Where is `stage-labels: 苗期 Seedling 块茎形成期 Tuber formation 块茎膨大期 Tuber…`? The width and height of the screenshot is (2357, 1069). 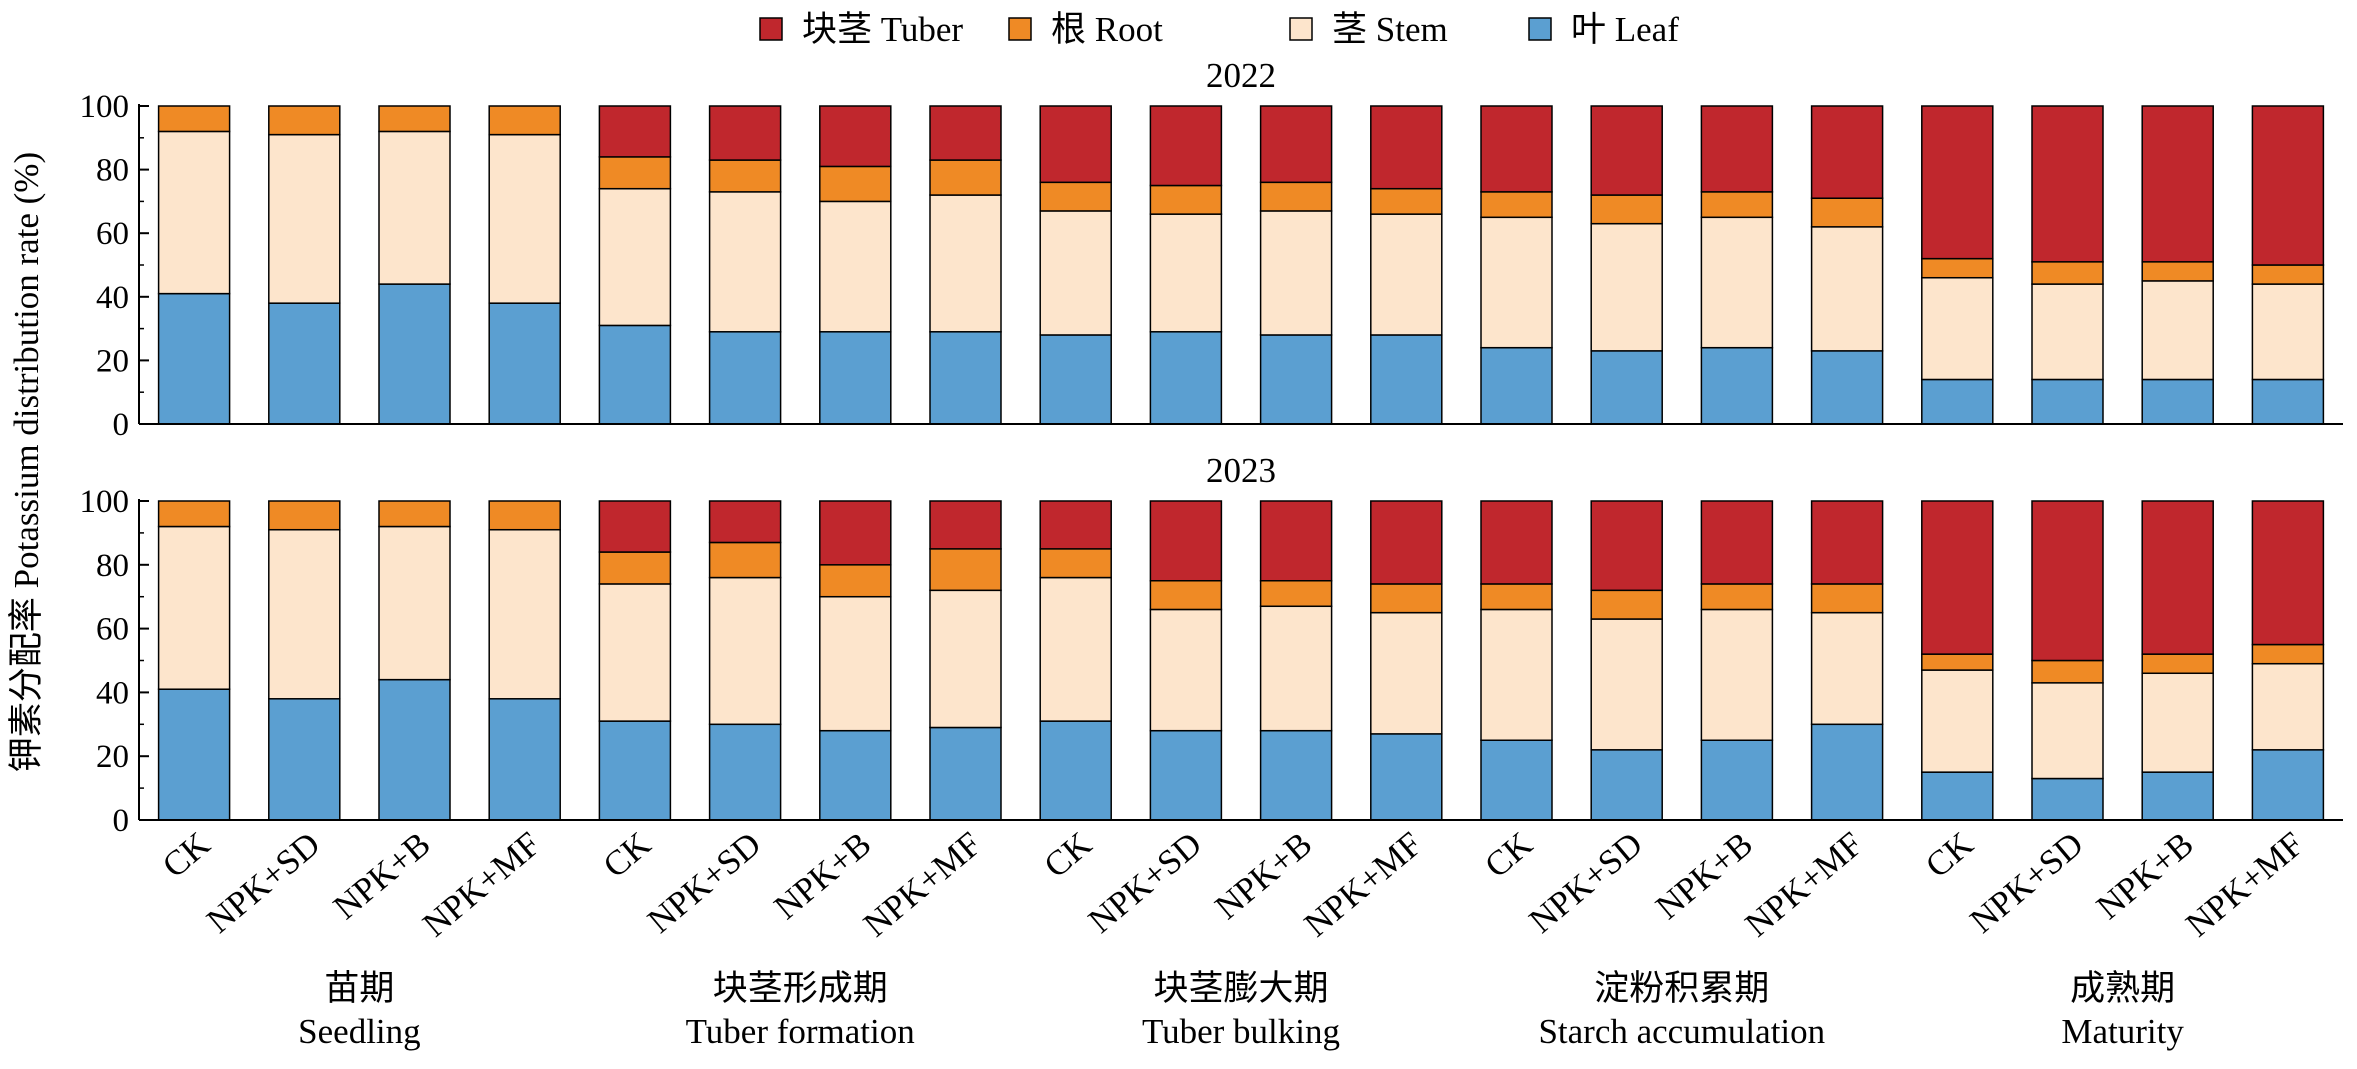 stage-labels: 苗期 Seedling 块茎形成期 Tuber formation 块茎膨大期 Tuber… is located at coordinates (1241, 1010).